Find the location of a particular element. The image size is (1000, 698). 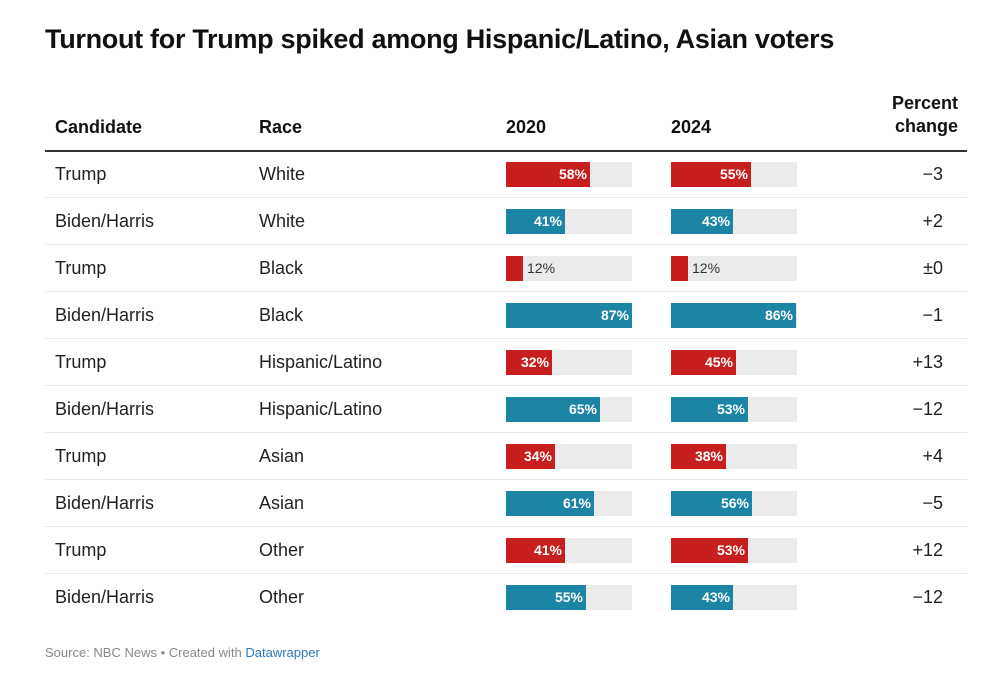

bar-label-2024: 56% is located at coordinates (734, 503).